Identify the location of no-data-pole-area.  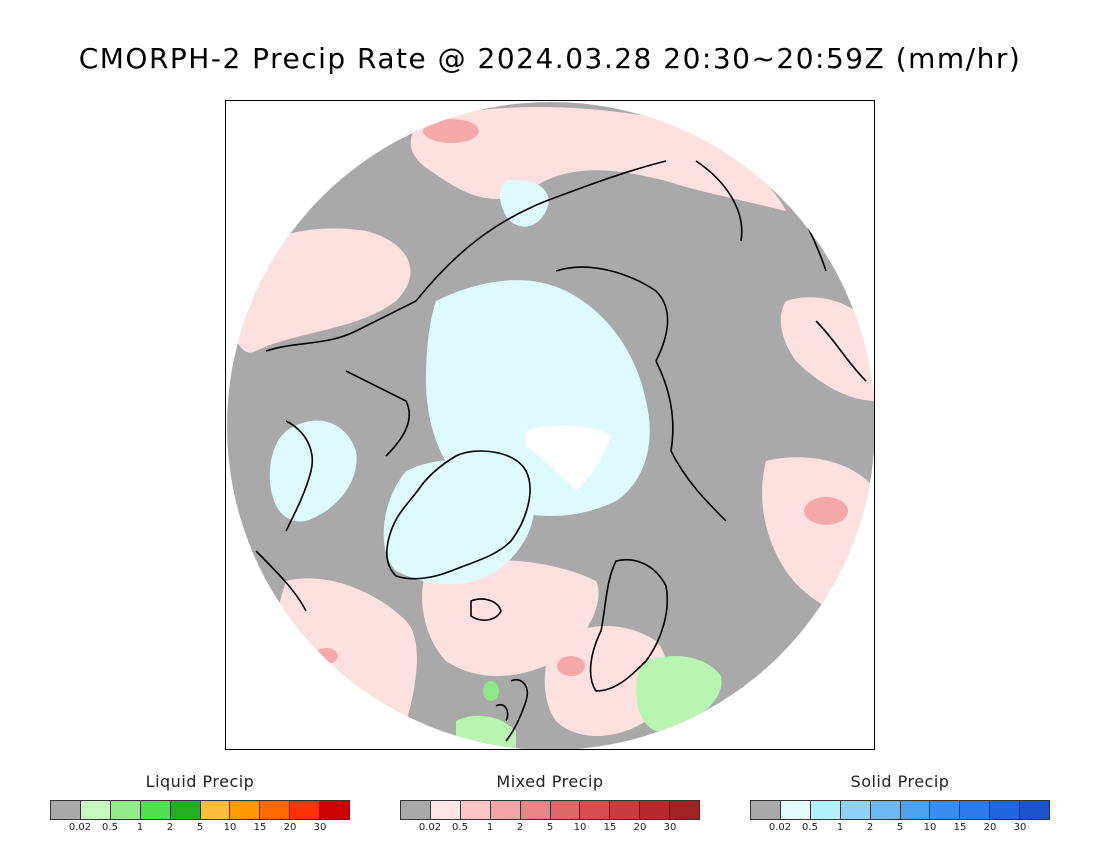
(568, 458).